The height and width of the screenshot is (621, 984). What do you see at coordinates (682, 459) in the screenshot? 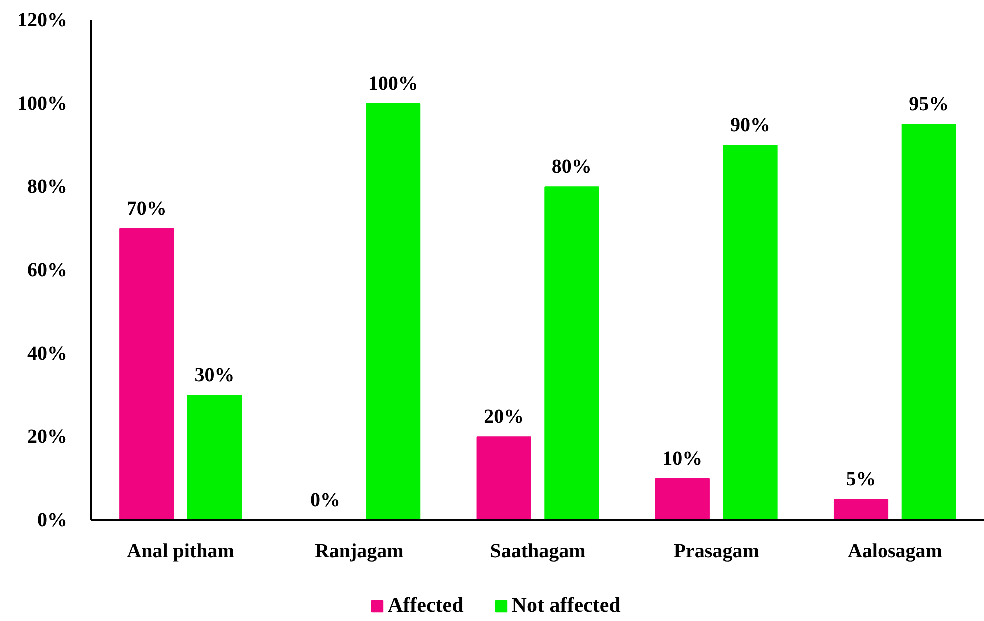
I see `data-label: 10%` at bounding box center [682, 459].